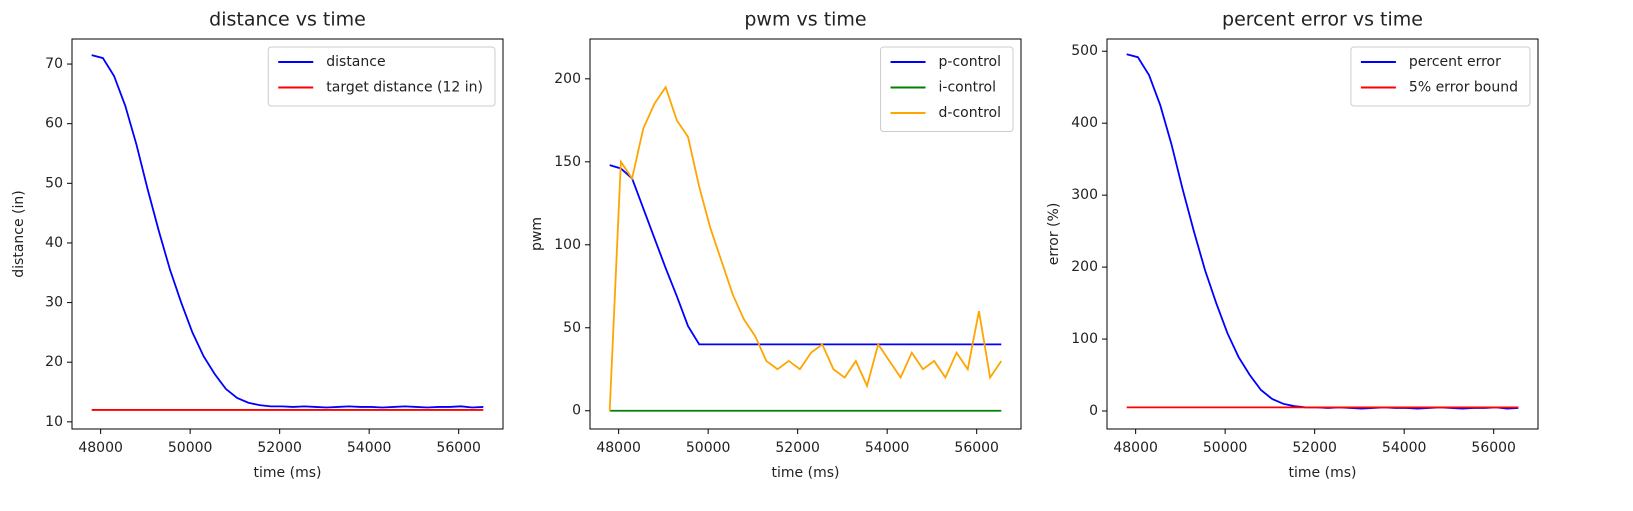  I want to click on y-tick-label: 400, so click(1084, 123).